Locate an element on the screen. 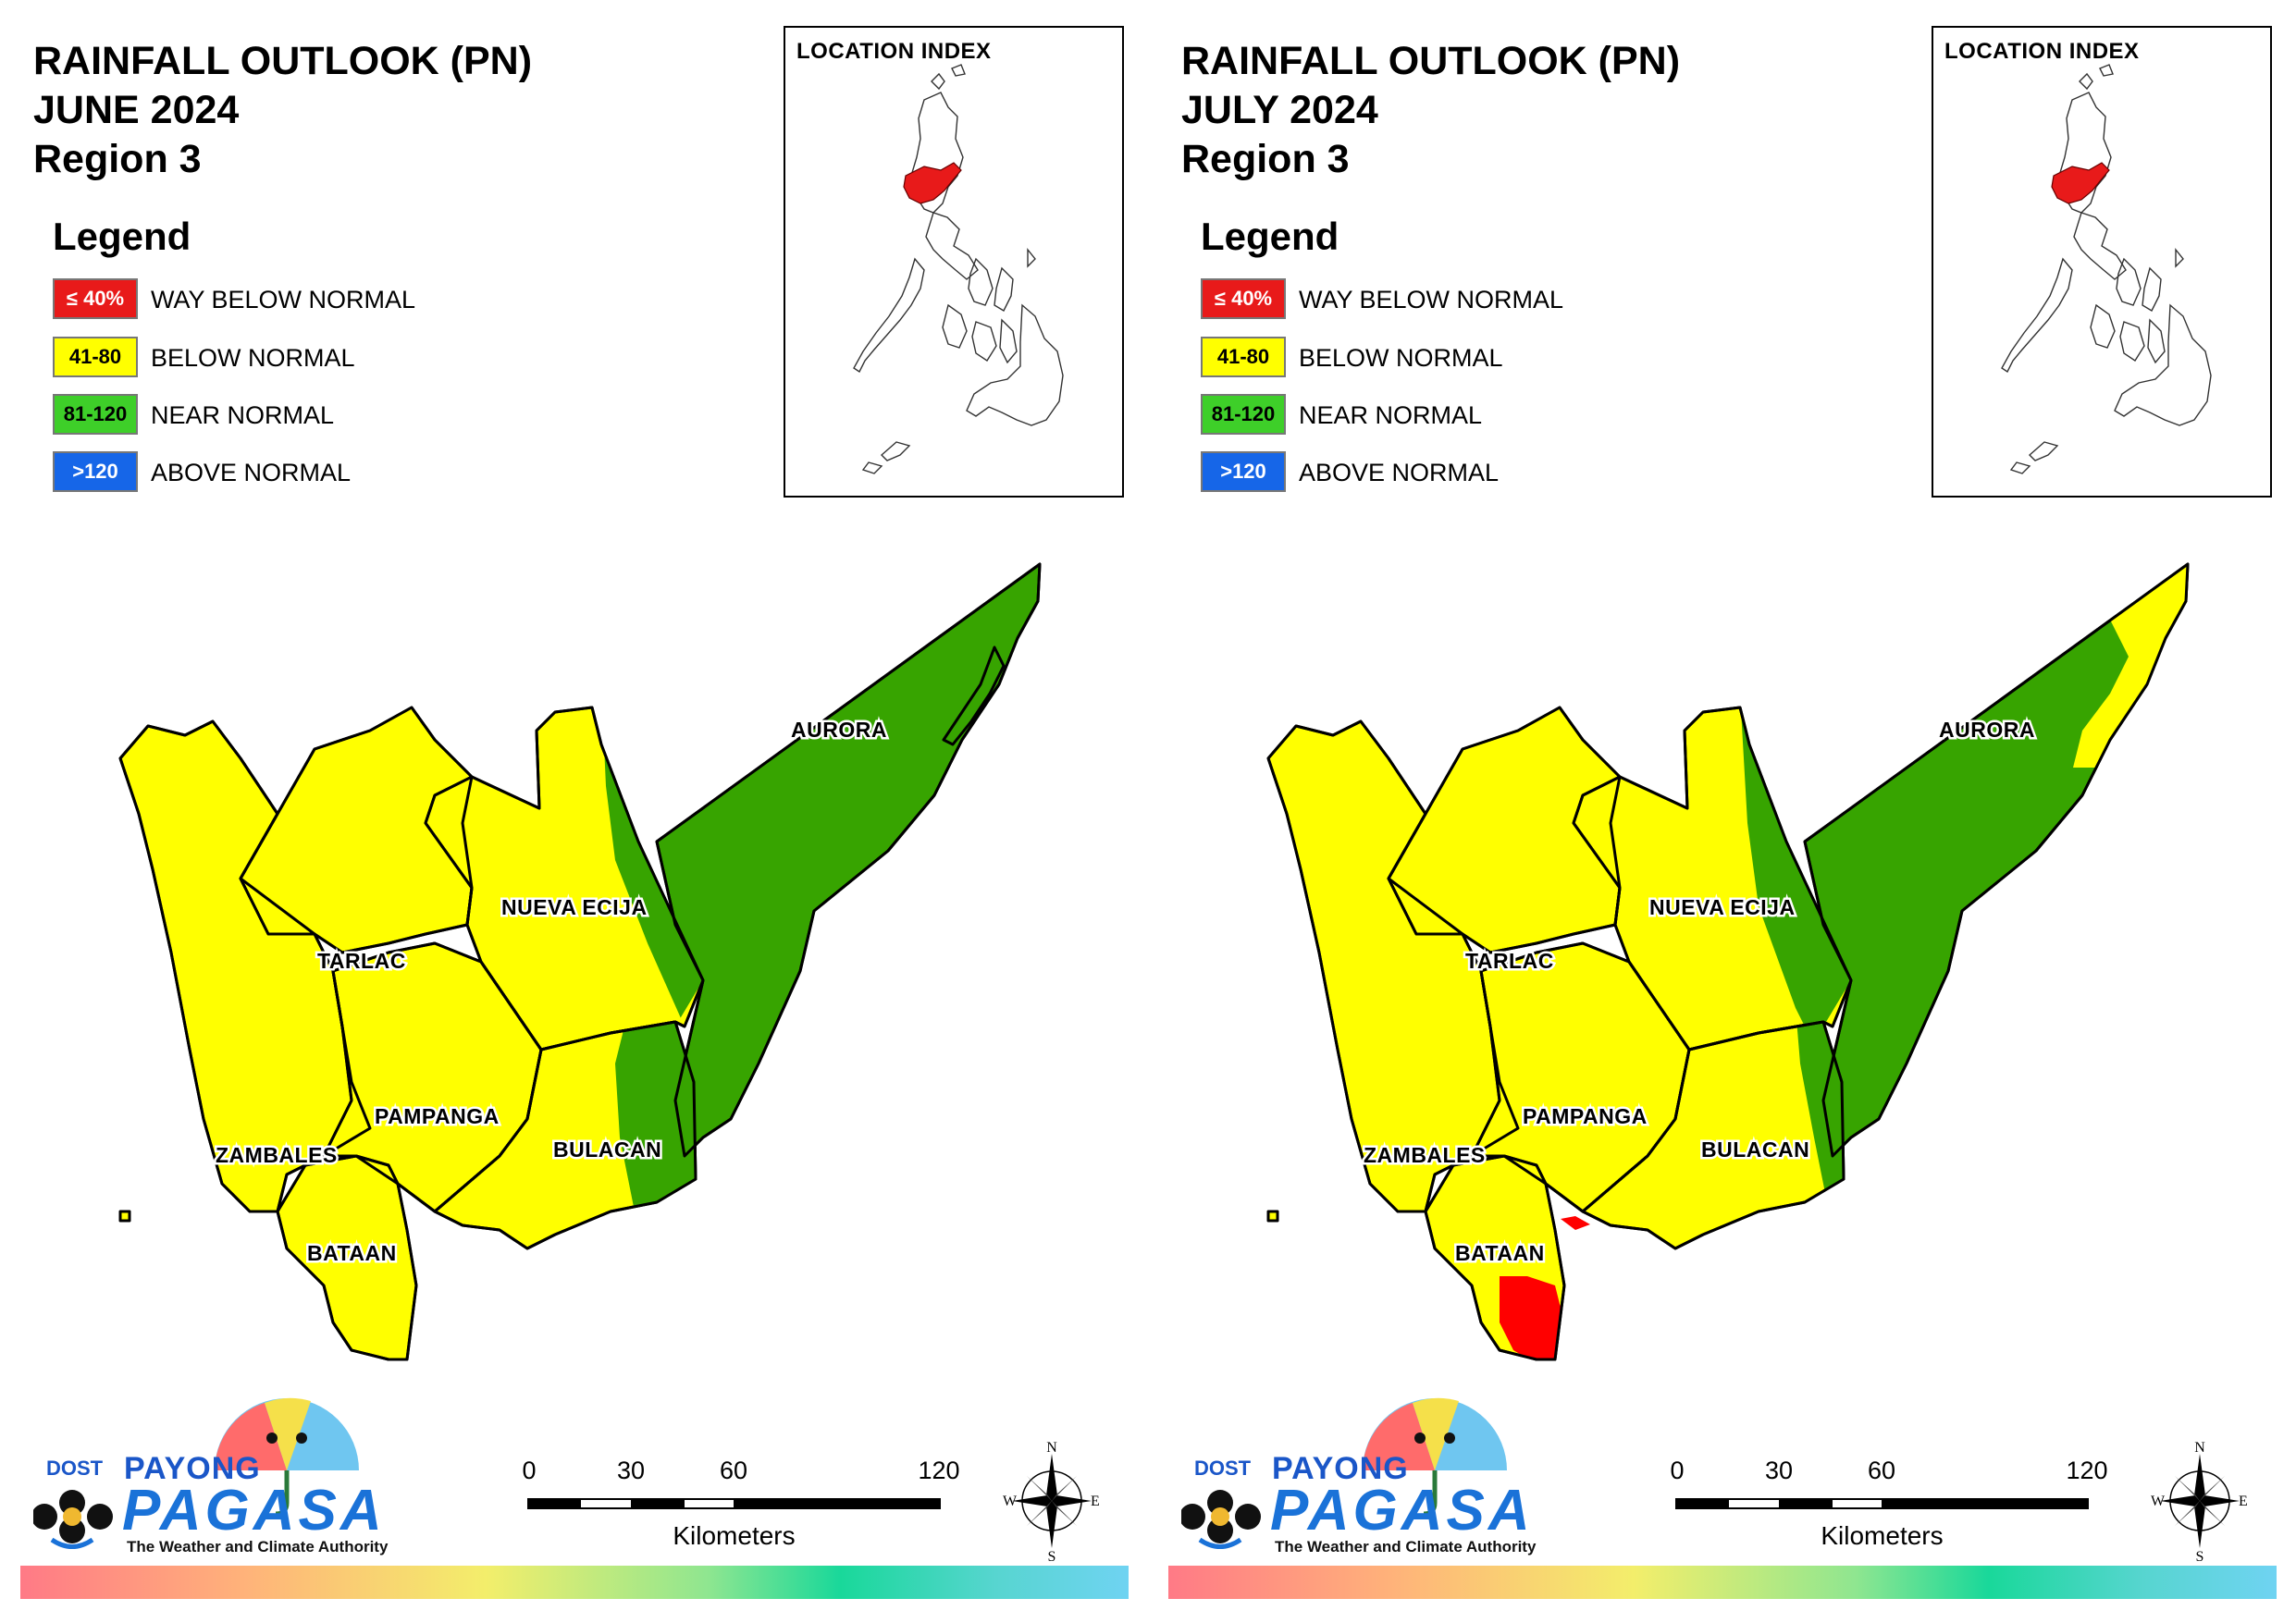  aurora-peninsula is located at coordinates (974, 696).